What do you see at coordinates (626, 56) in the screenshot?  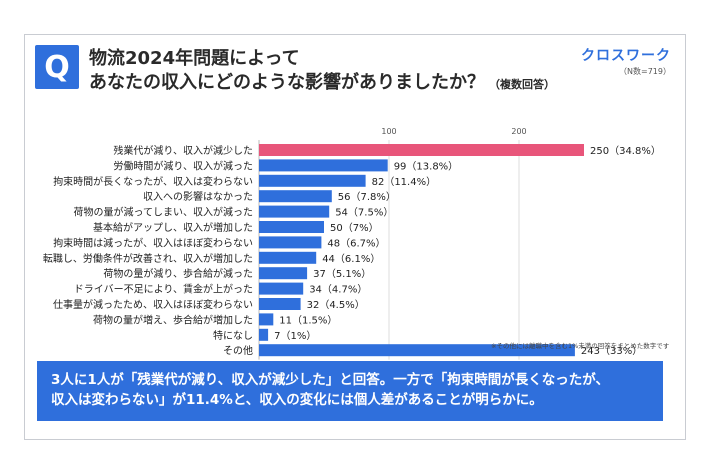 I see `brand-logo: クロスワーク` at bounding box center [626, 56].